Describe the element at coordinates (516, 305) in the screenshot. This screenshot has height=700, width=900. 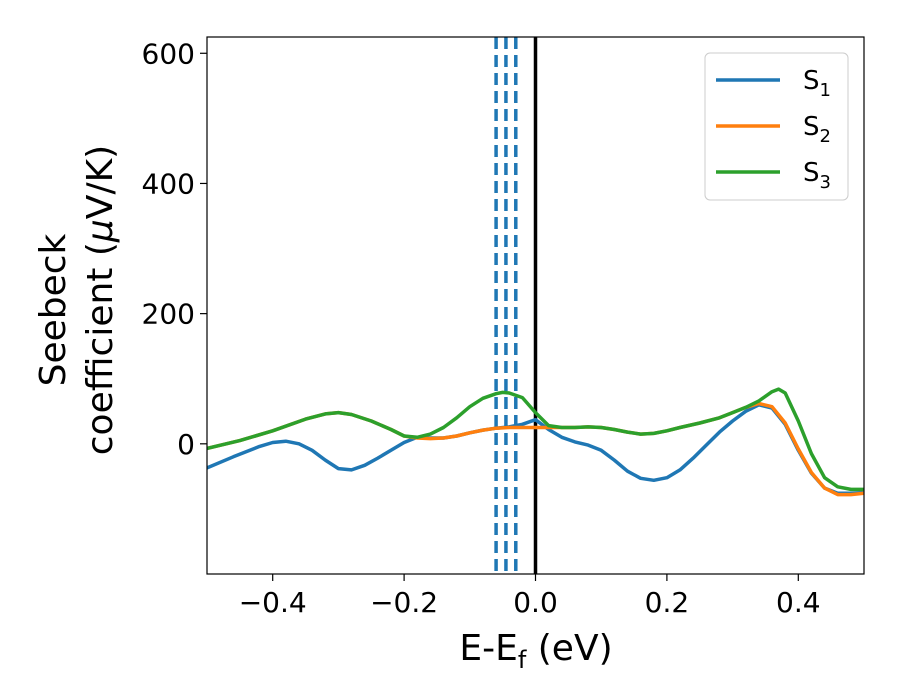
I see `vertical-reference-lines` at that location.